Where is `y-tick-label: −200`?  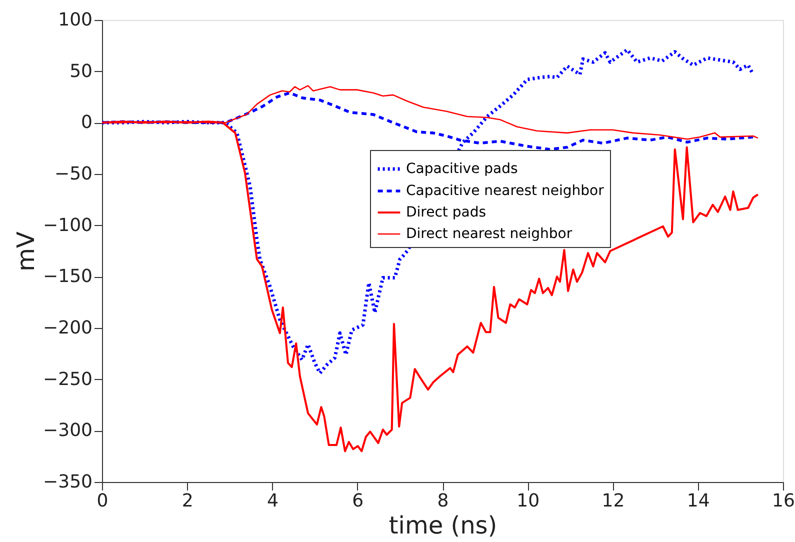
y-tick-label: −200 is located at coordinates (67, 328).